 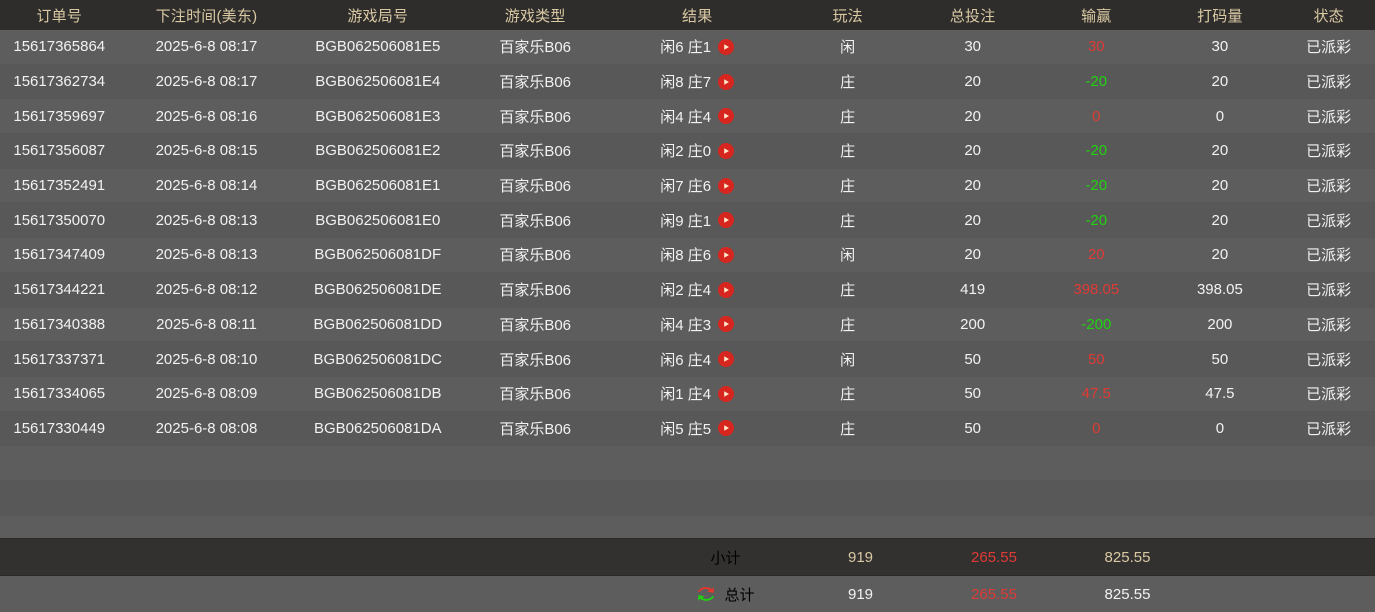 What do you see at coordinates (706, 594) in the screenshot?
I see `swap-arrows-icon` at bounding box center [706, 594].